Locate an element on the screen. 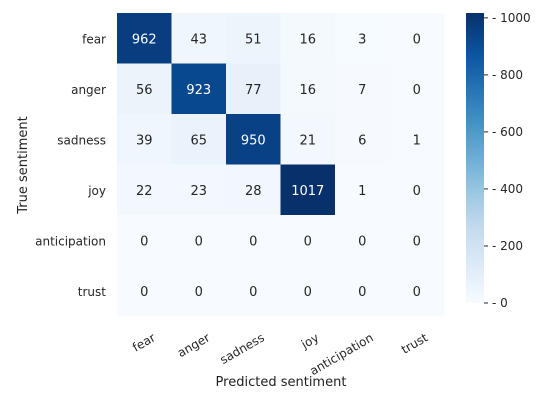  x-tick-label: anger is located at coordinates (193, 345).